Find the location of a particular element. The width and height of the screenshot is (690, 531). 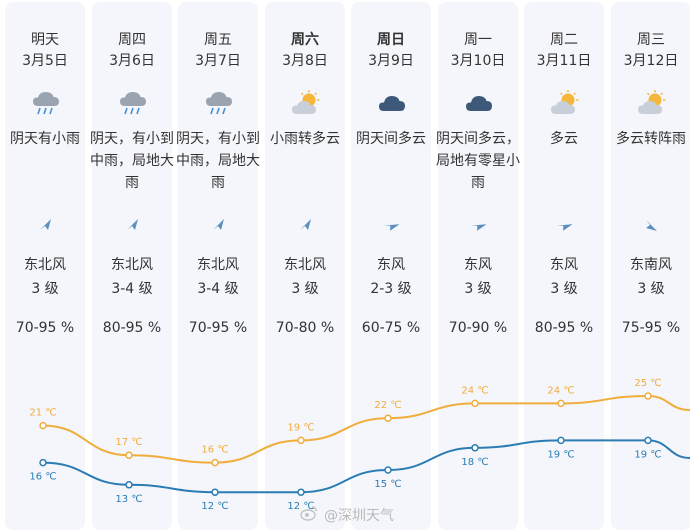

low-temp-line is located at coordinates (366, 466).